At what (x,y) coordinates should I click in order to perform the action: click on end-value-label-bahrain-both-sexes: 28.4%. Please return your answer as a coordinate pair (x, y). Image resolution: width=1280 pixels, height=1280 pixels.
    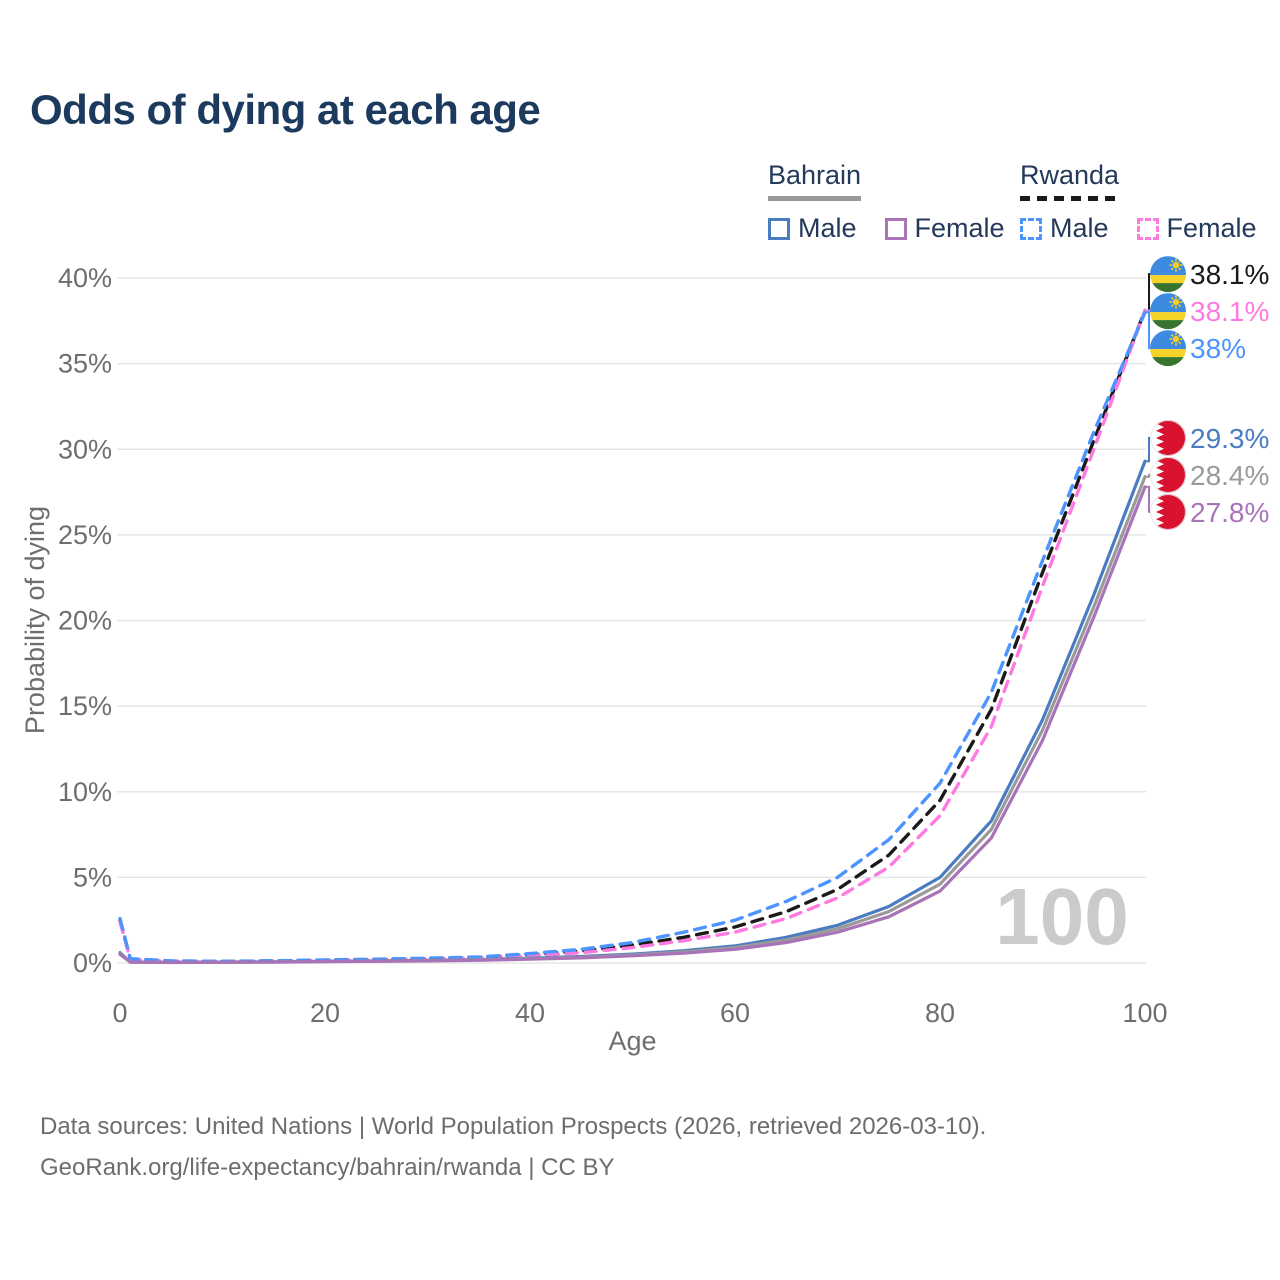
    Looking at the image, I should click on (1229, 475).